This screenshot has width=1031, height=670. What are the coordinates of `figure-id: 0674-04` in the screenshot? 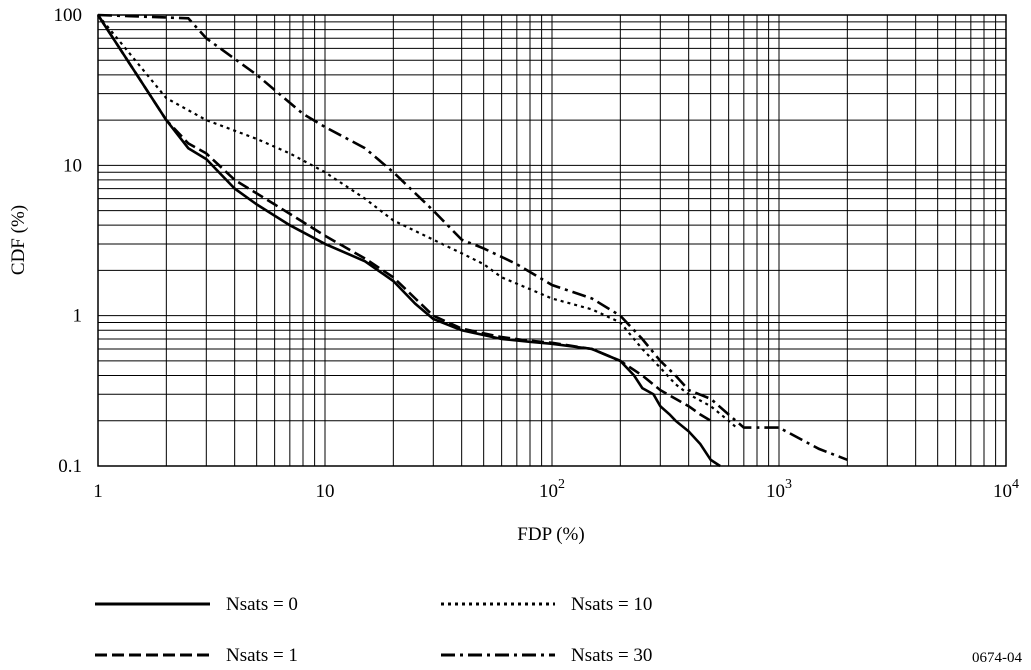 It's located at (997, 658).